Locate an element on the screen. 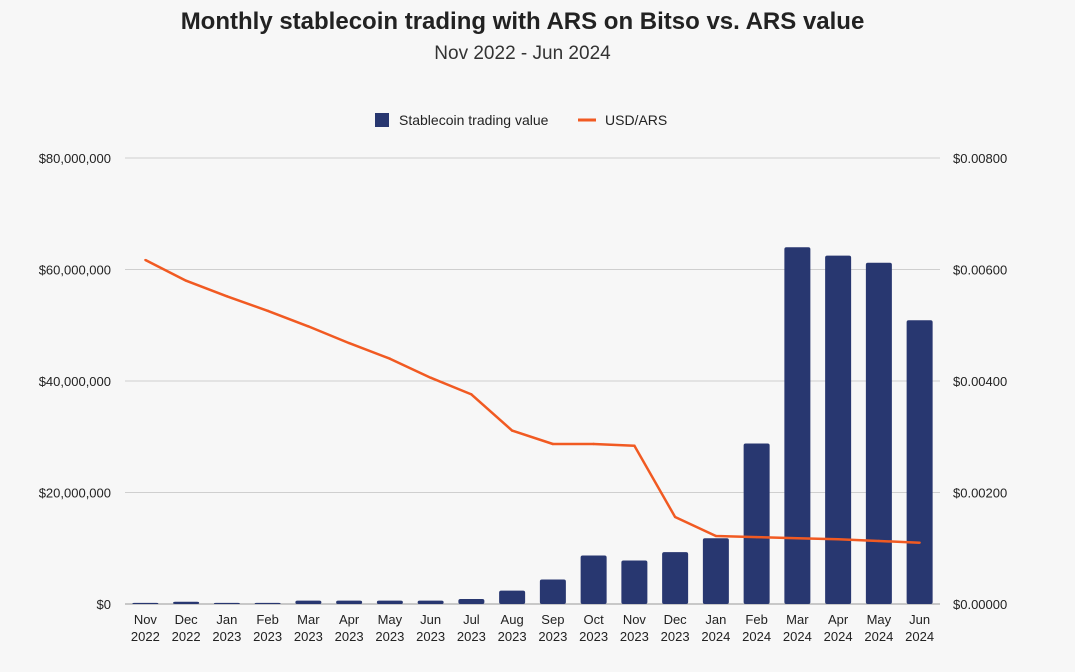  right-tick-label: $0.00600 is located at coordinates (980, 270).